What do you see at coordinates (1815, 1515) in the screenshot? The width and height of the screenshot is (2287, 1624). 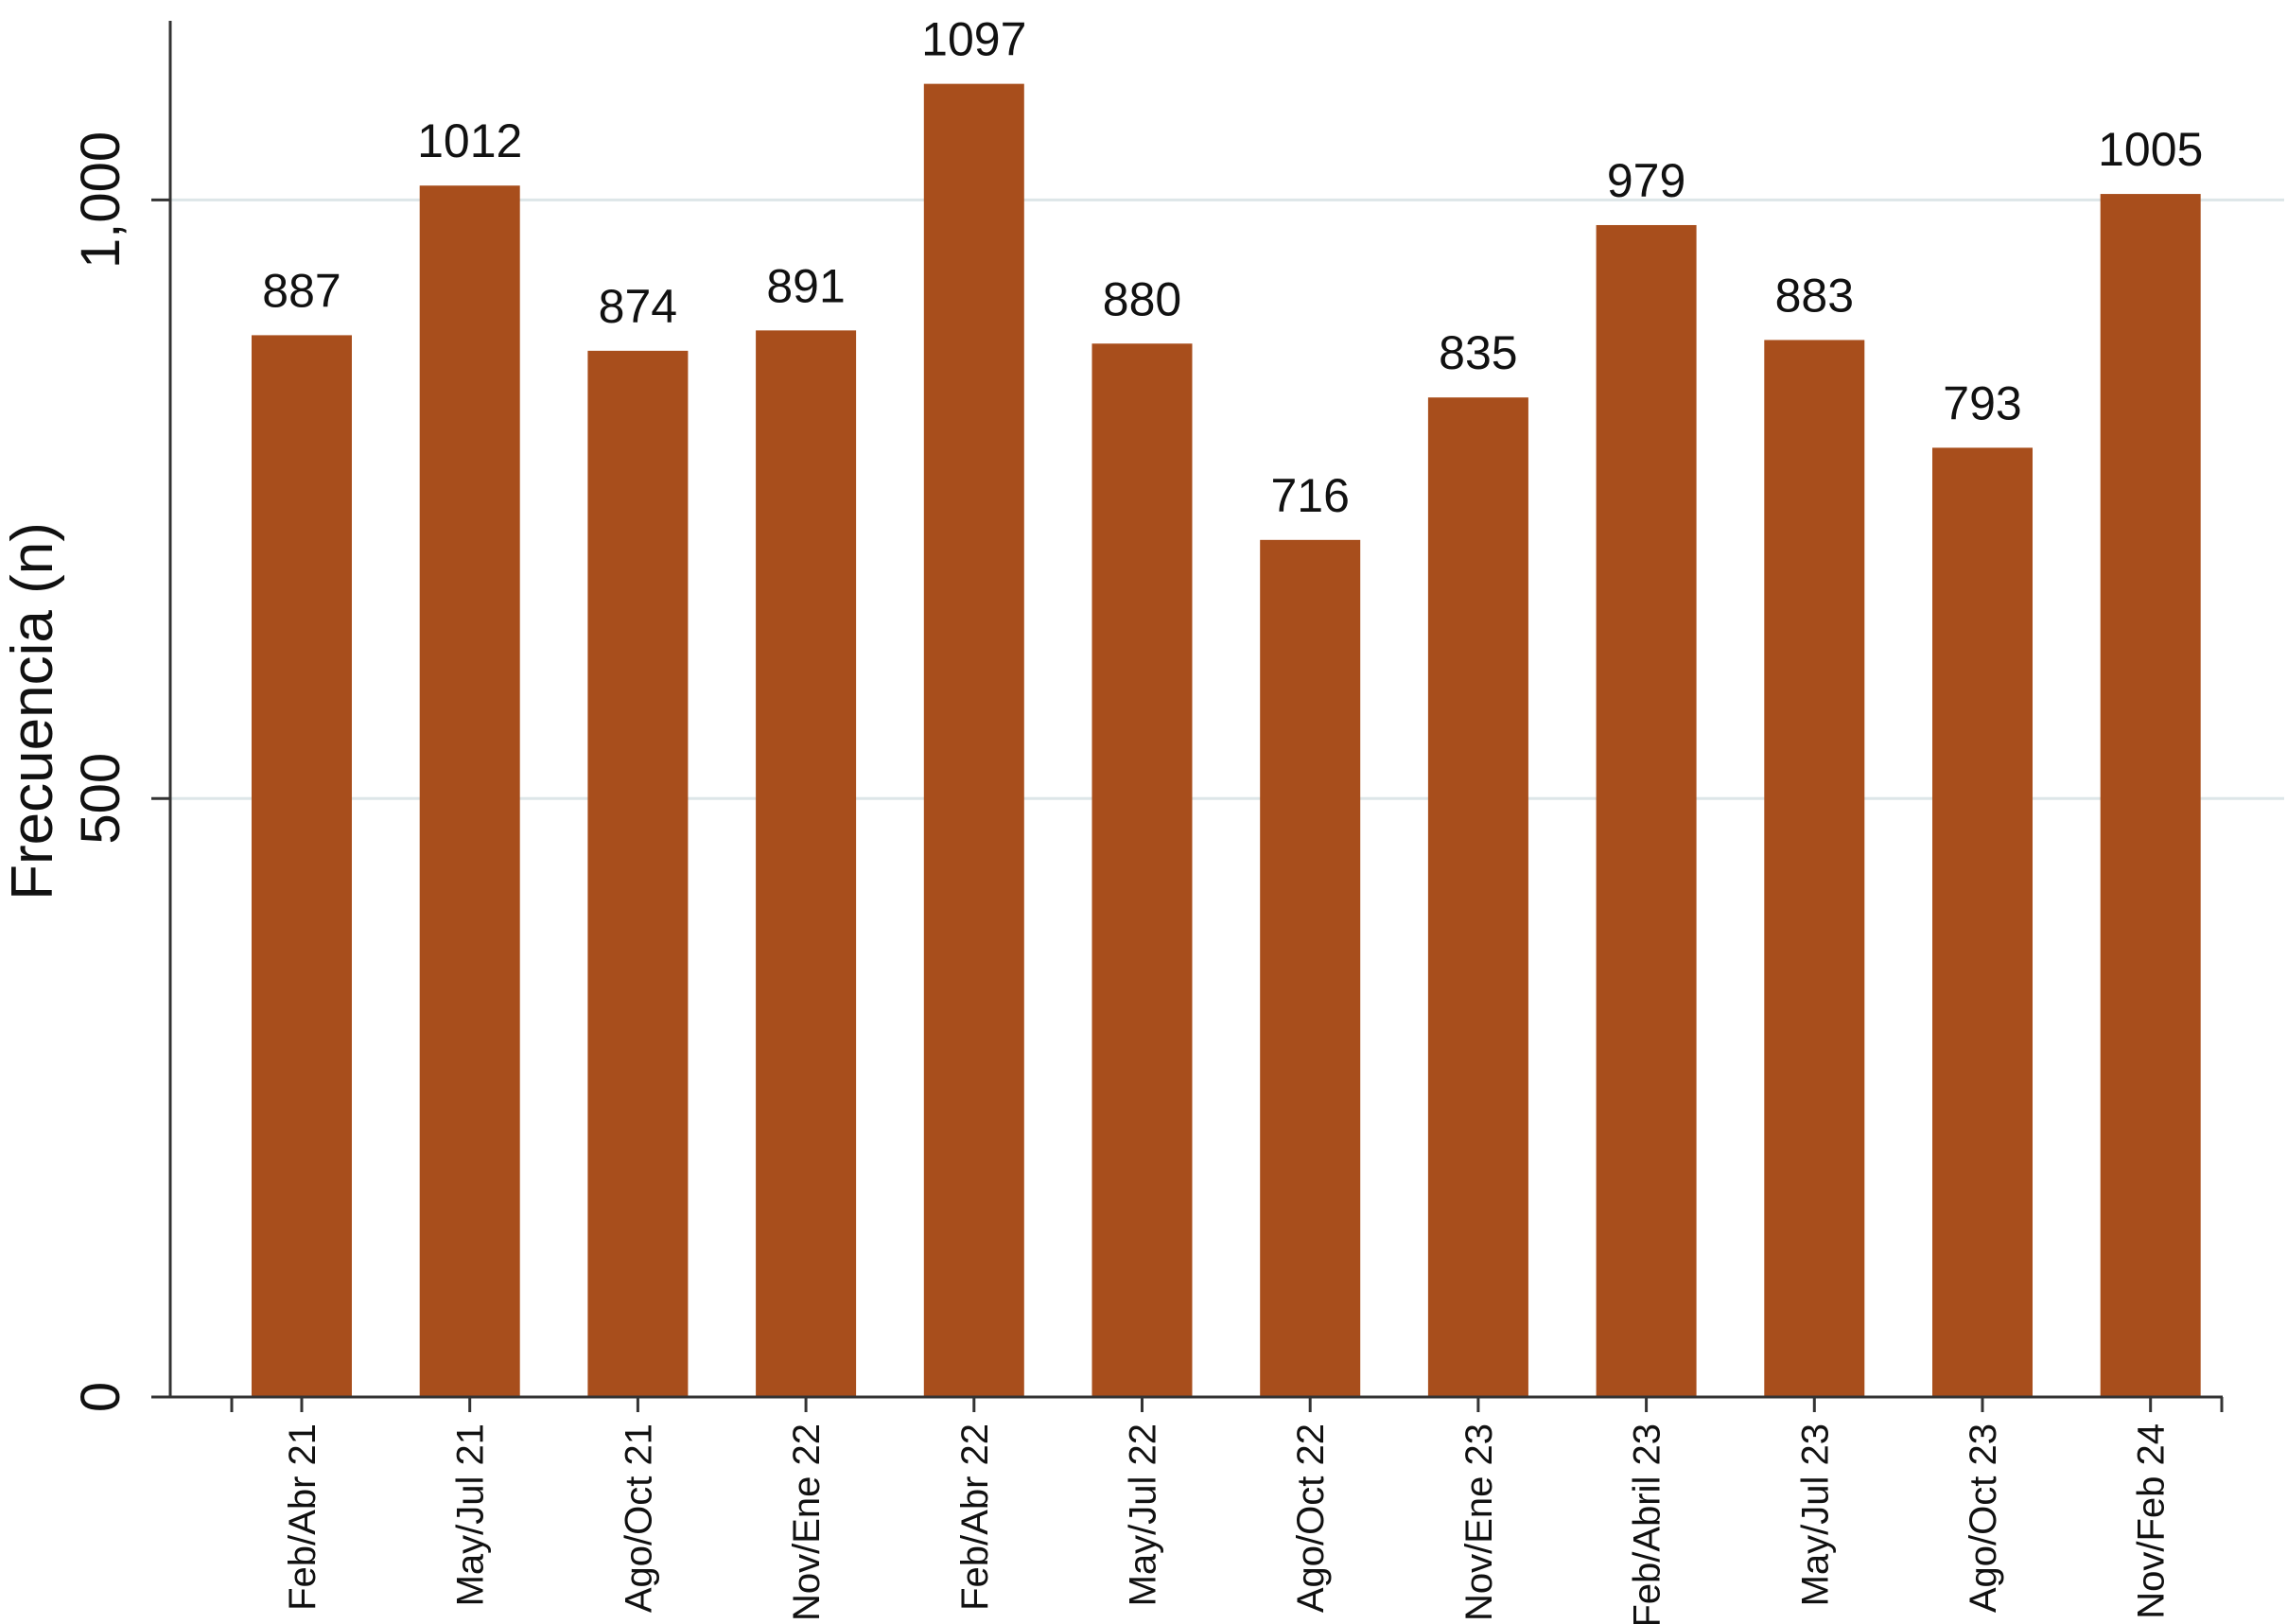 I see `x-tick-label: May/Jul 23` at bounding box center [1815, 1515].